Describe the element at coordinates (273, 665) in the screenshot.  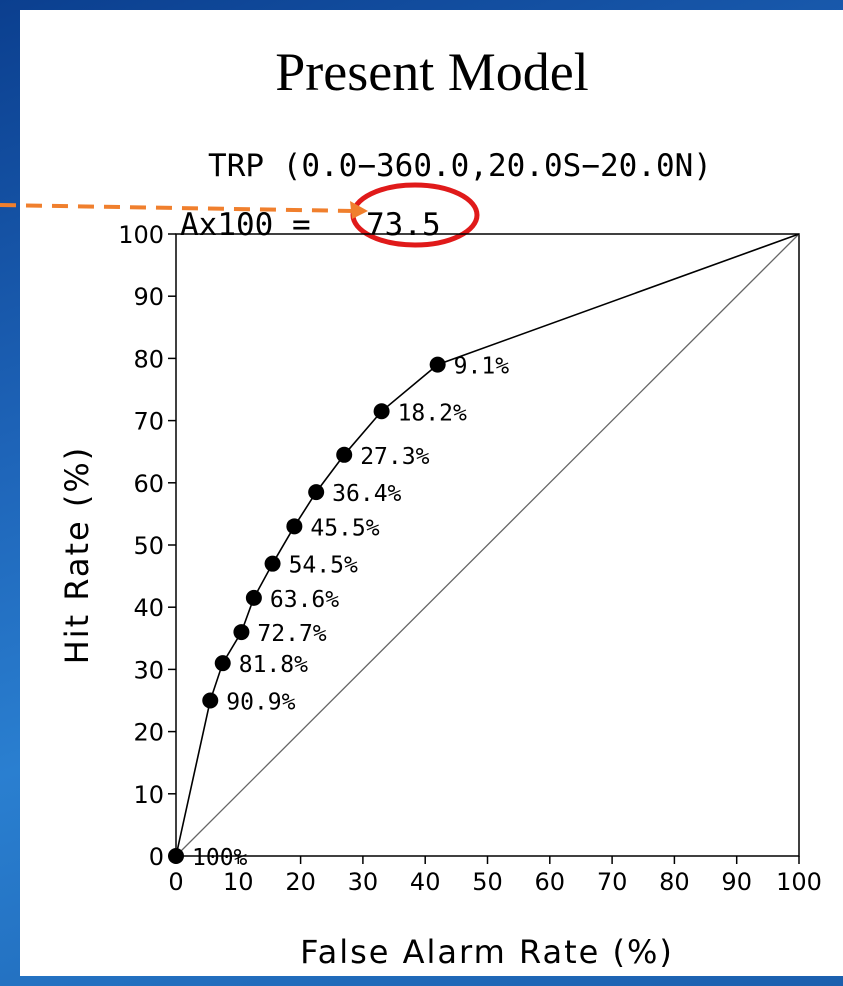
I see `roc-point-label: 81.8%` at that location.